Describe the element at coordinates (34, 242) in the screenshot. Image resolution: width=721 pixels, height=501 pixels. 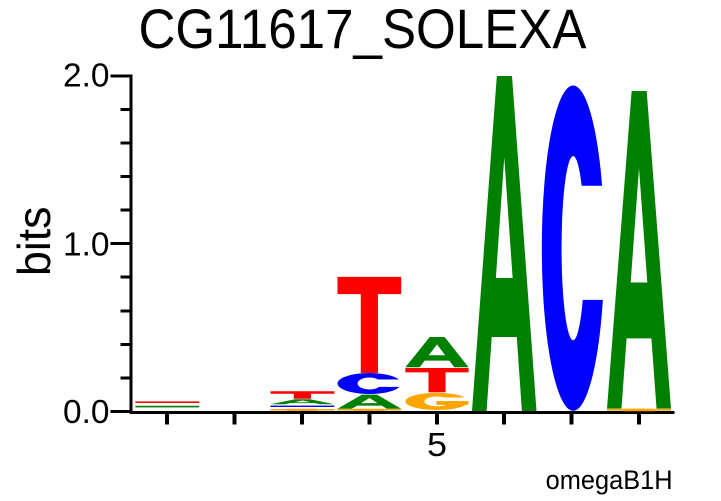
I see `svg-text: bits` at that location.